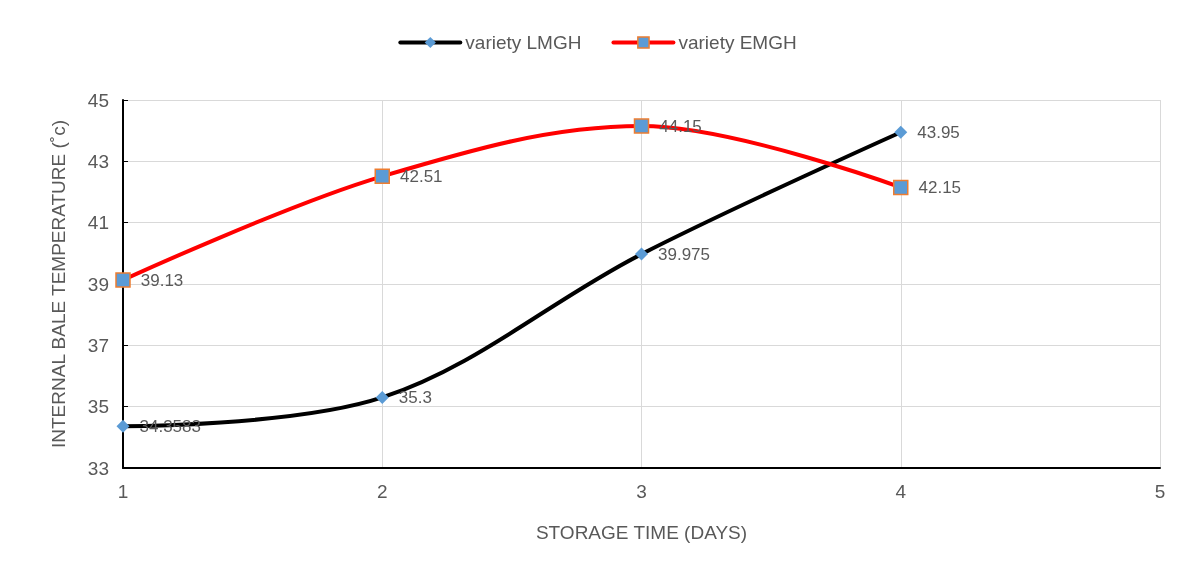  Describe the element at coordinates (940, 187) in the screenshot. I see `data-label: 42.15` at that location.